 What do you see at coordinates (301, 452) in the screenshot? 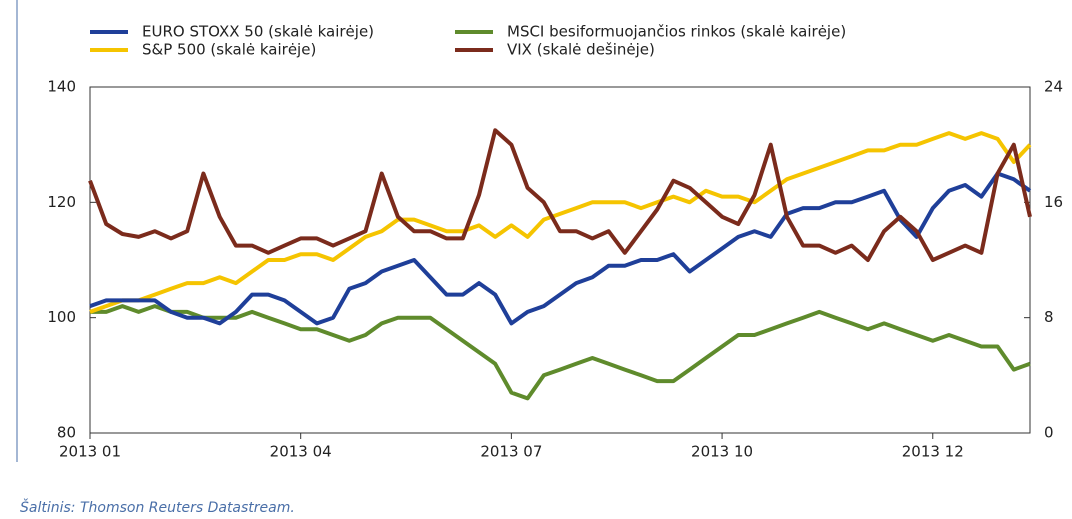
I see `x-tick-label: 2013 04` at bounding box center [301, 452].